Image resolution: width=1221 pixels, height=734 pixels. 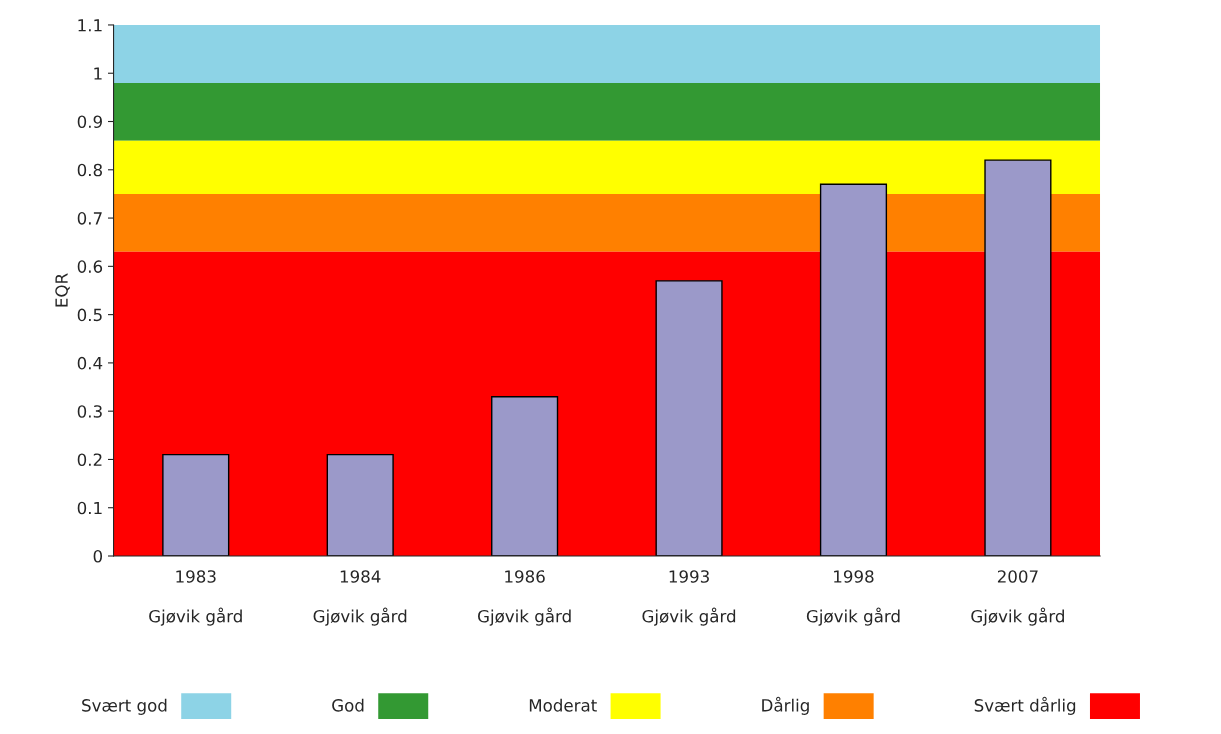 What do you see at coordinates (90, 363) in the screenshot?
I see `y-tick-label: 0.4` at bounding box center [90, 363].